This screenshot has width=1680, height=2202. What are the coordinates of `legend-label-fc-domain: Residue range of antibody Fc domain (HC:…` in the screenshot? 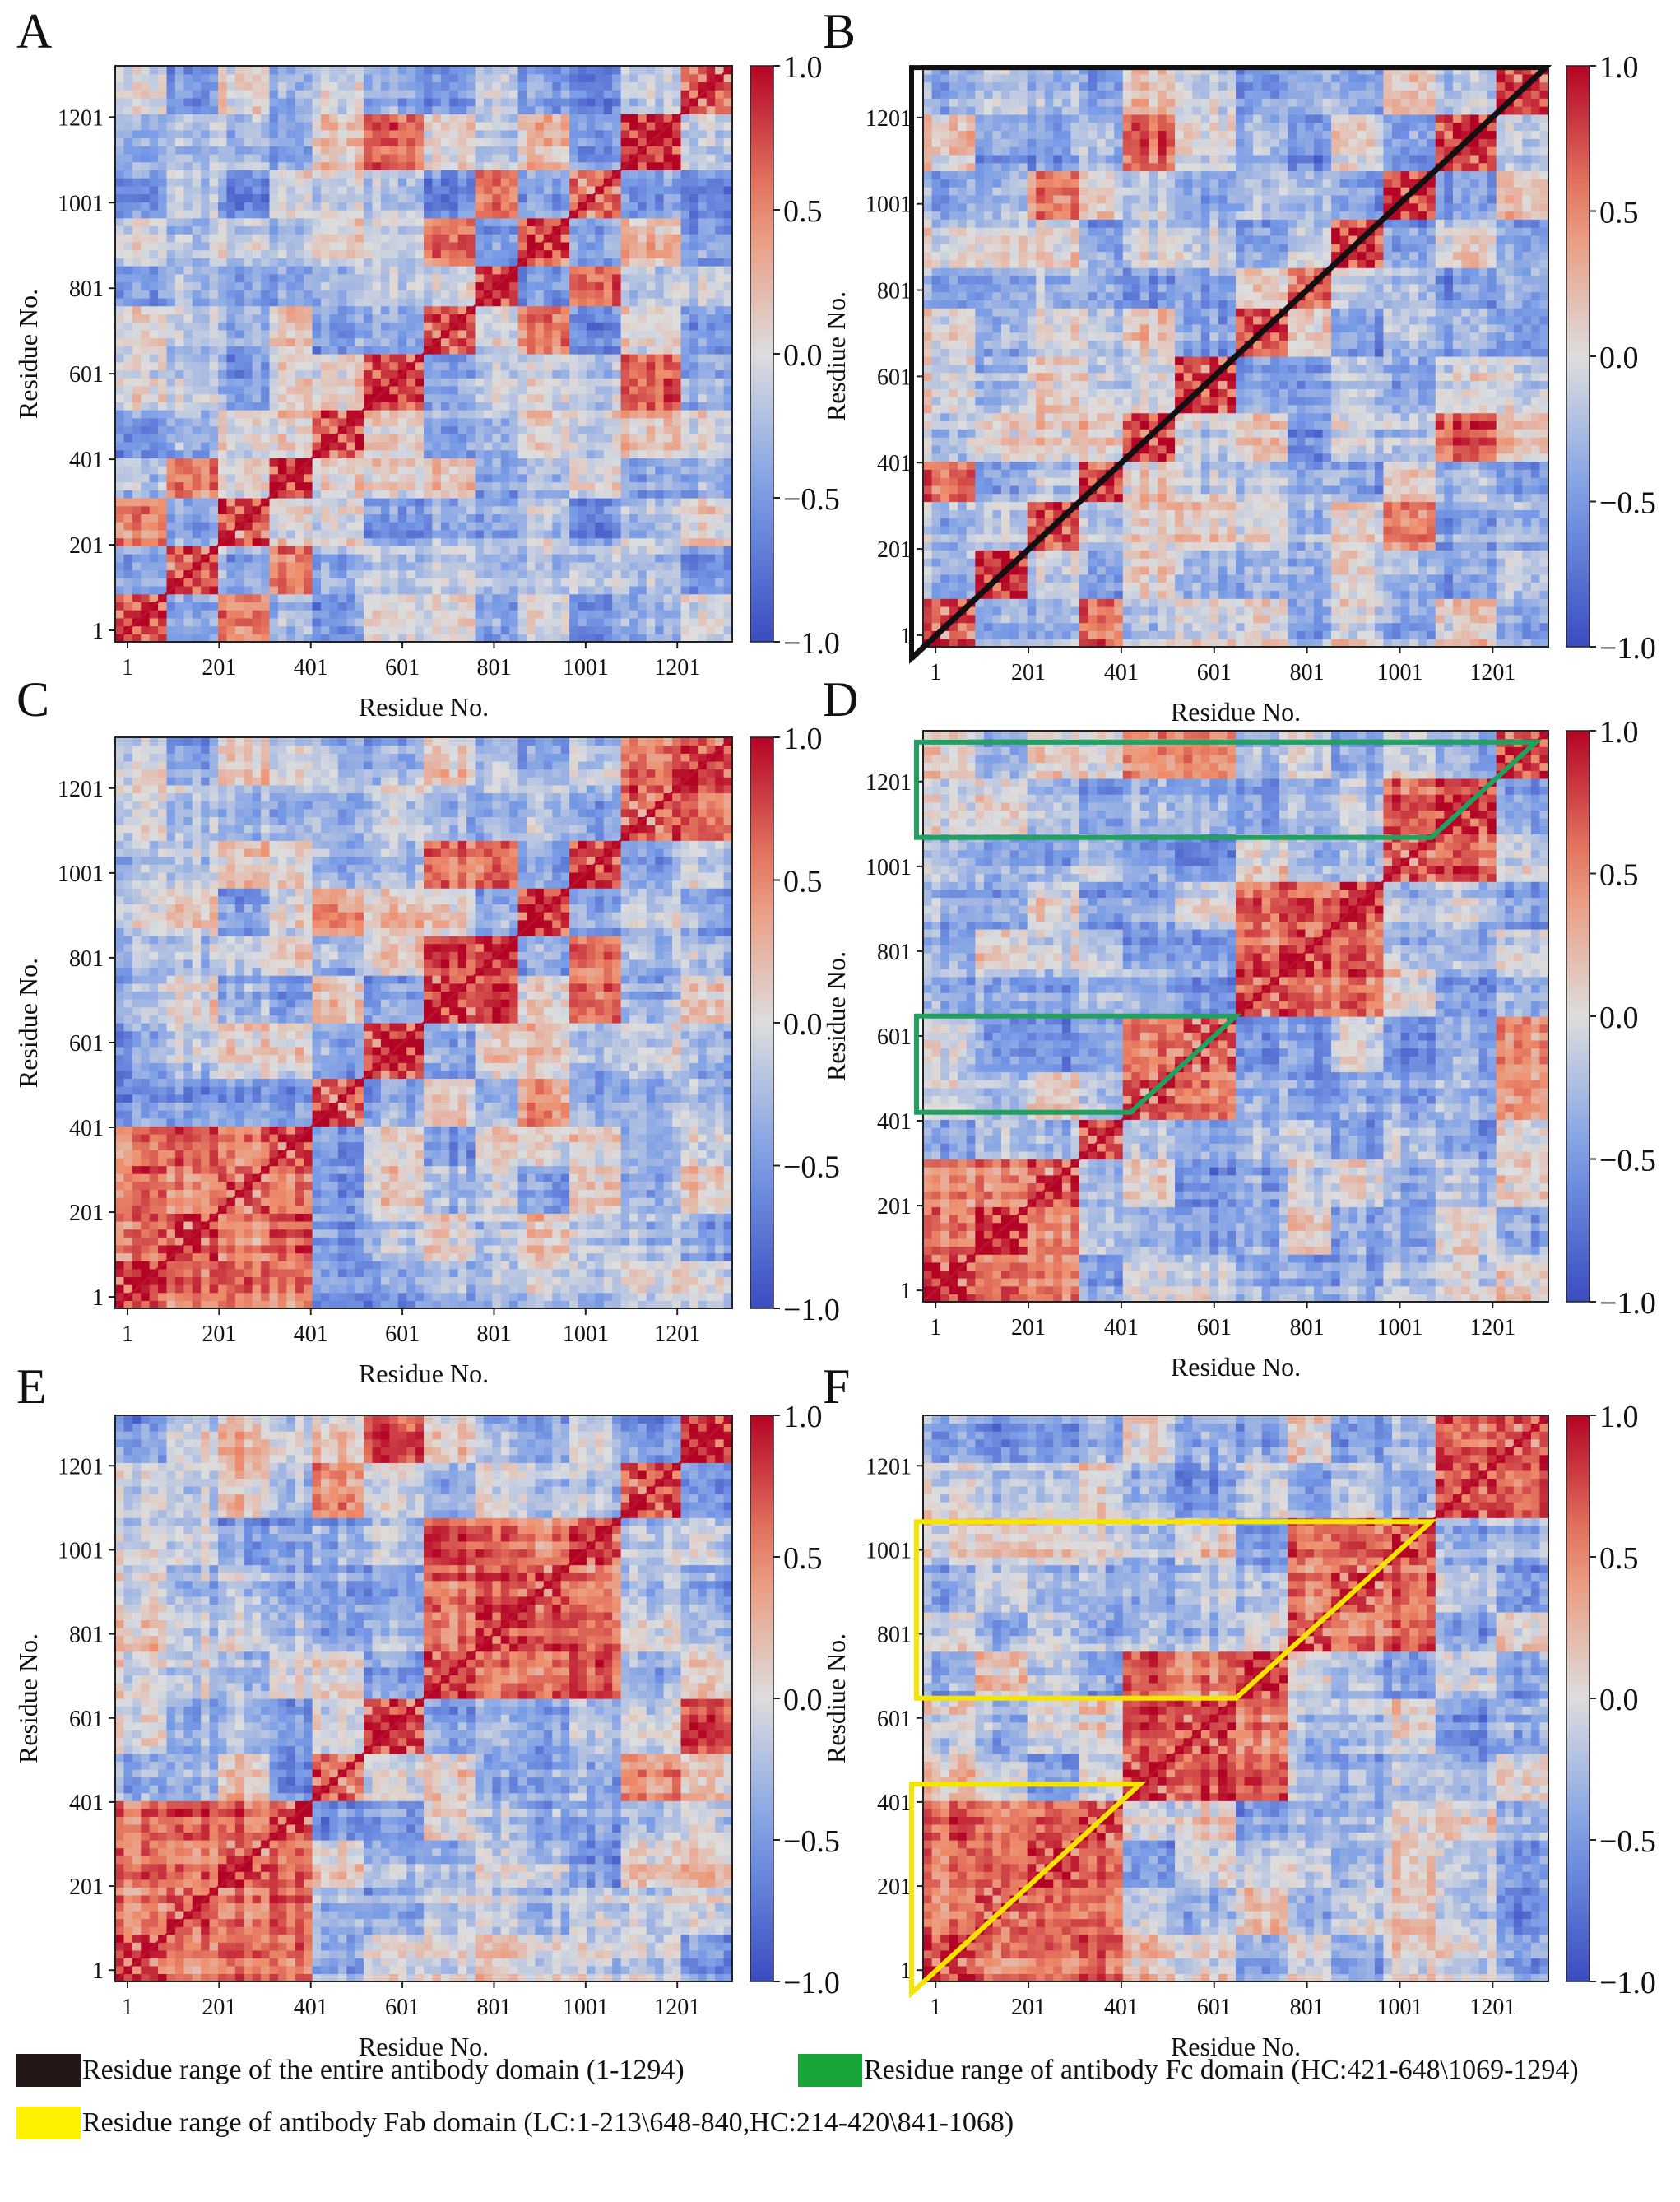 It's located at (1221, 2070).